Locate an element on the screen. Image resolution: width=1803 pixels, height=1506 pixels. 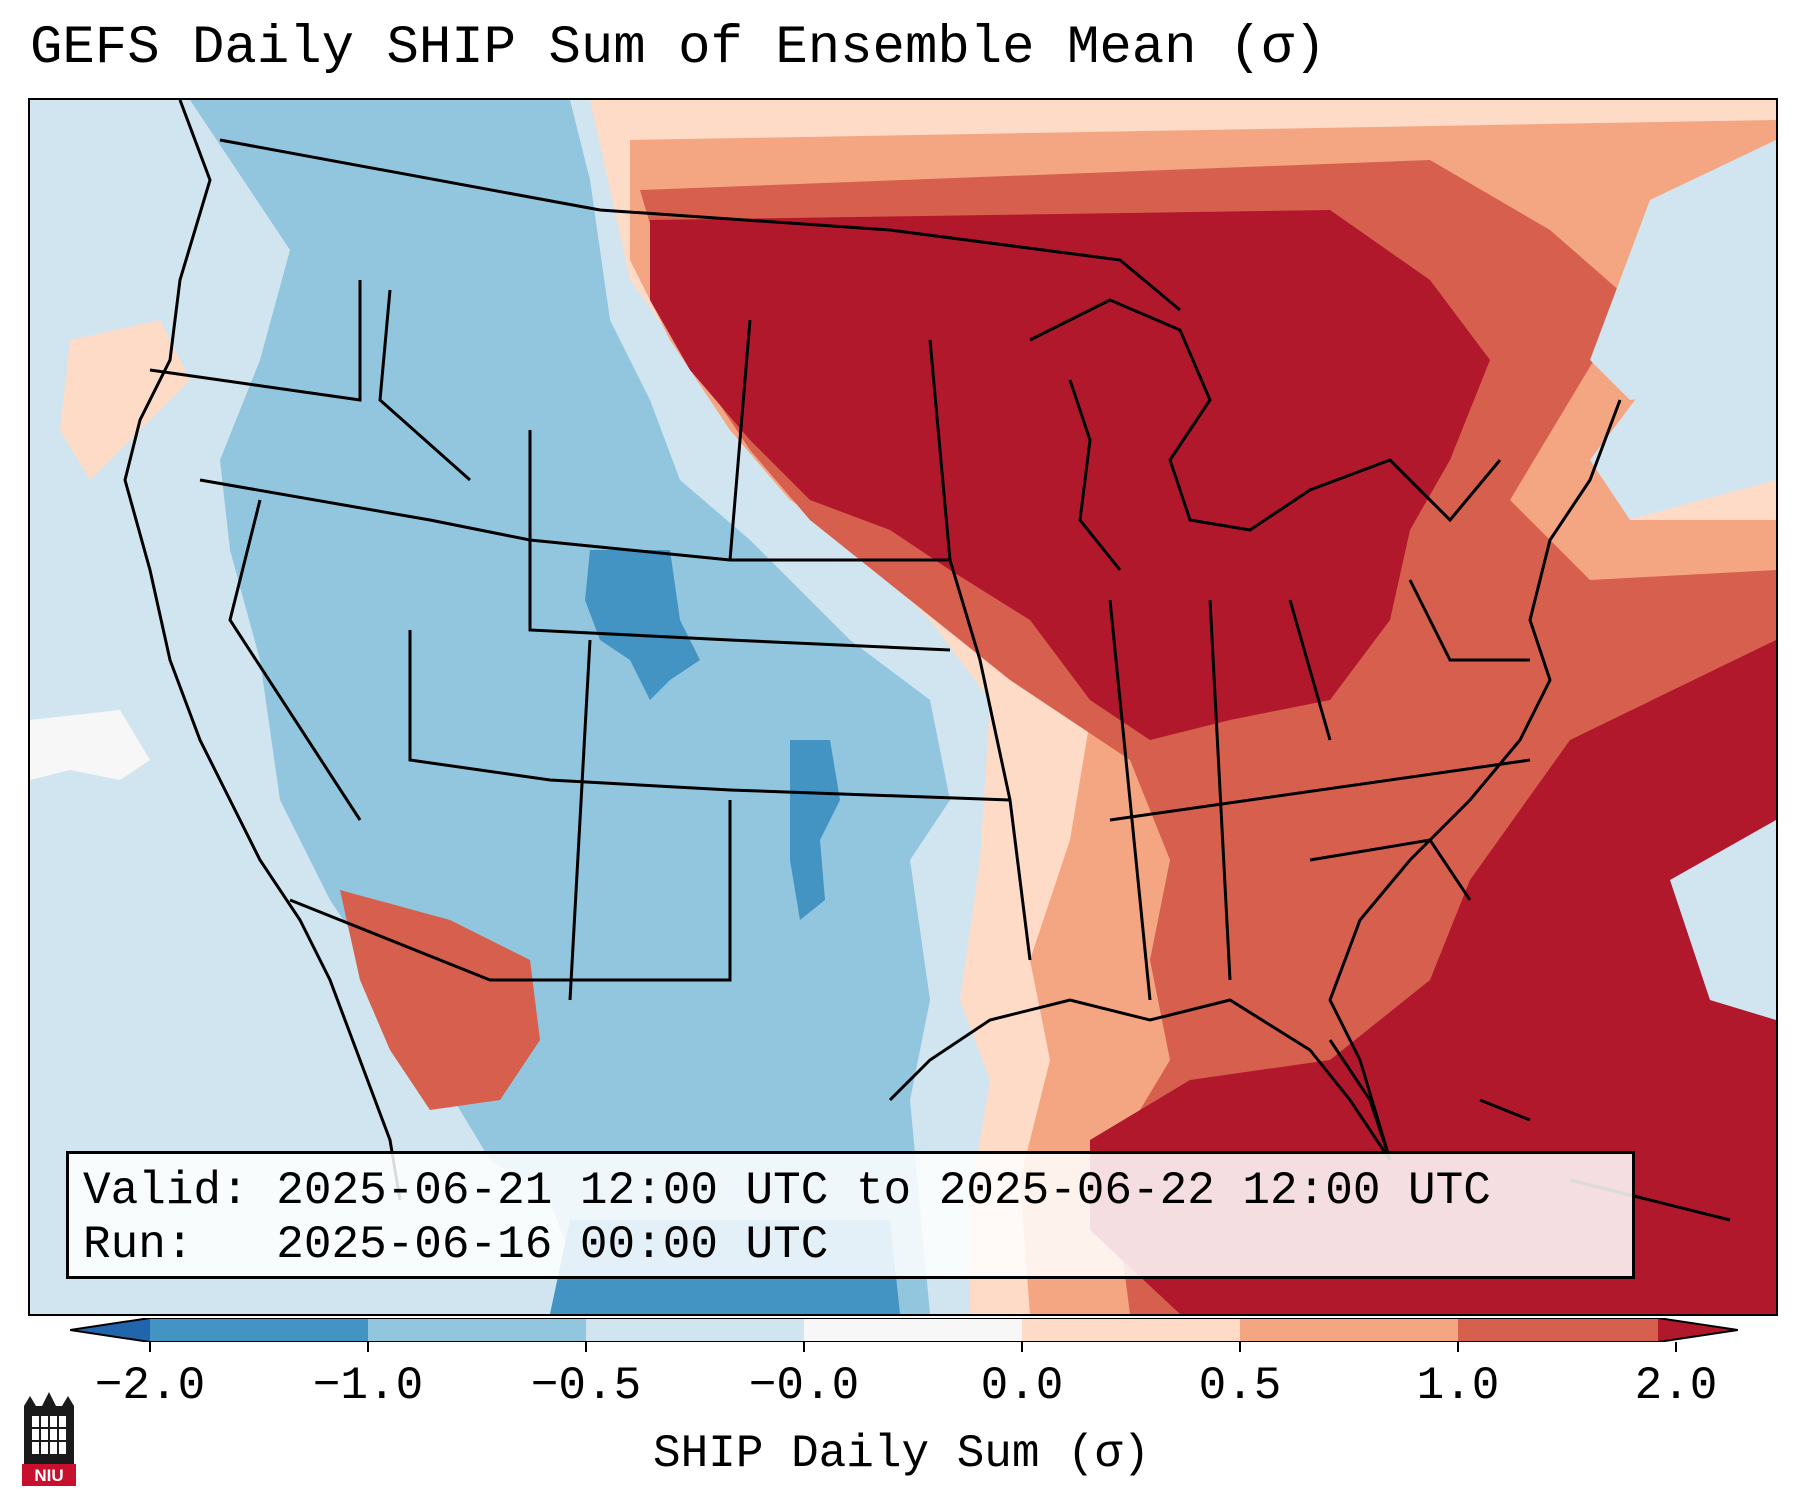
valid-label: Valid: is located at coordinates (166, 1191).